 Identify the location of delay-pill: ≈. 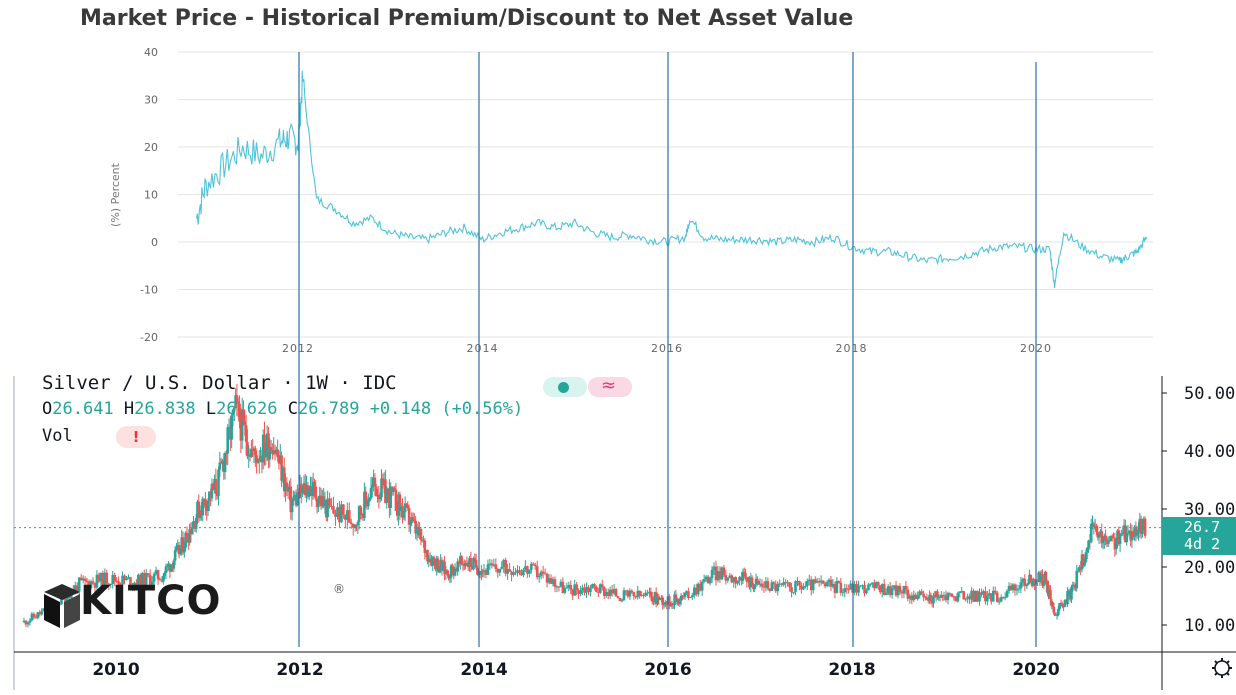
(610, 386).